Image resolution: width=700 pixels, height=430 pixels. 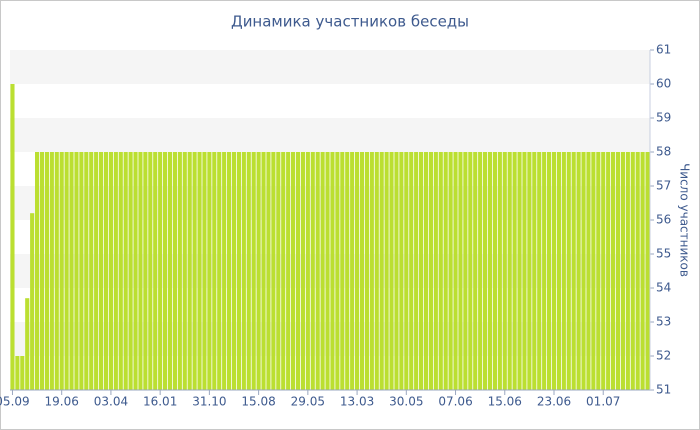 What do you see at coordinates (505, 402) in the screenshot?
I see `x-tick-label: 15.06` at bounding box center [505, 402].